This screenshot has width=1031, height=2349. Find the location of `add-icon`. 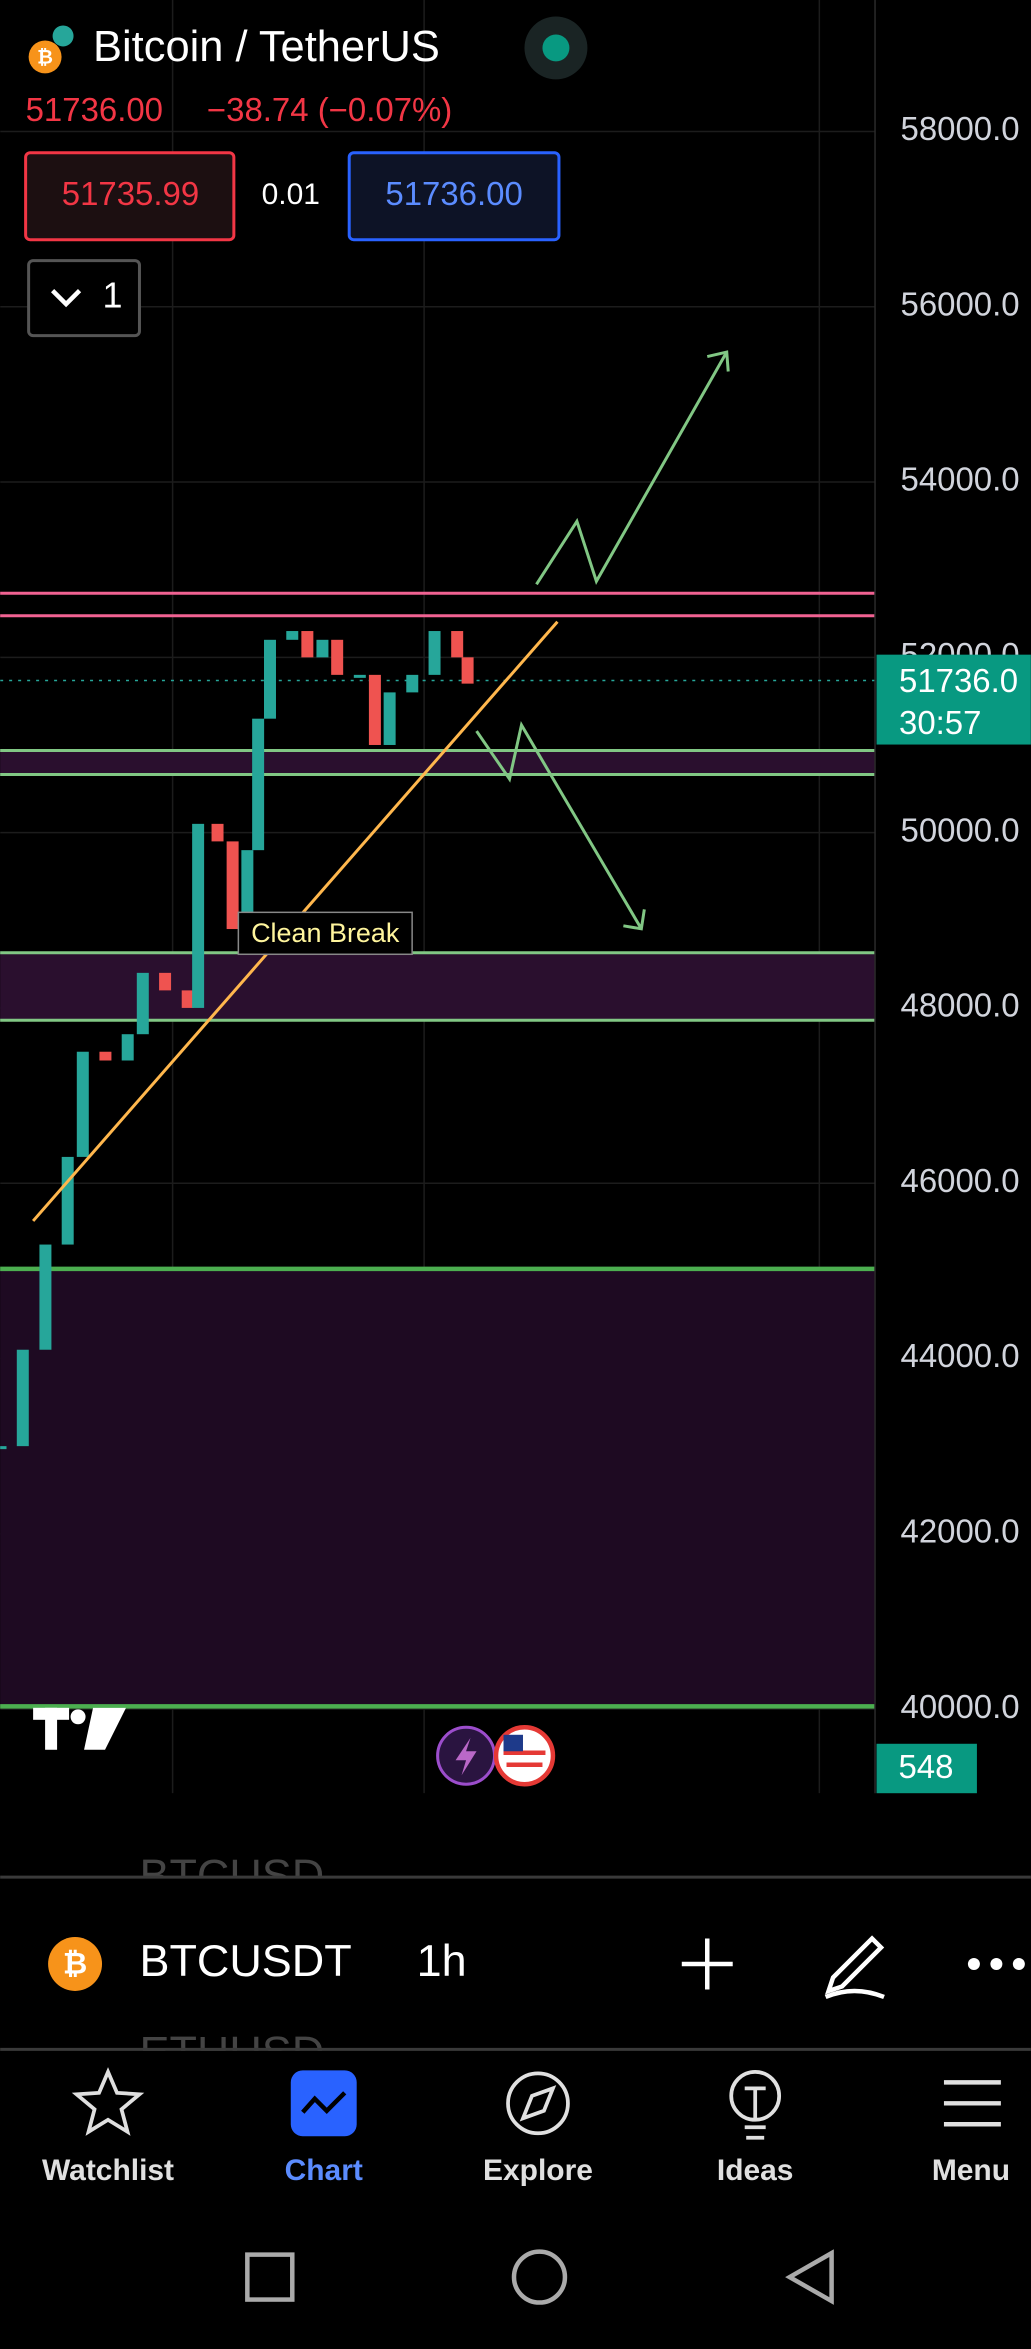

add-icon is located at coordinates (707, 1964).